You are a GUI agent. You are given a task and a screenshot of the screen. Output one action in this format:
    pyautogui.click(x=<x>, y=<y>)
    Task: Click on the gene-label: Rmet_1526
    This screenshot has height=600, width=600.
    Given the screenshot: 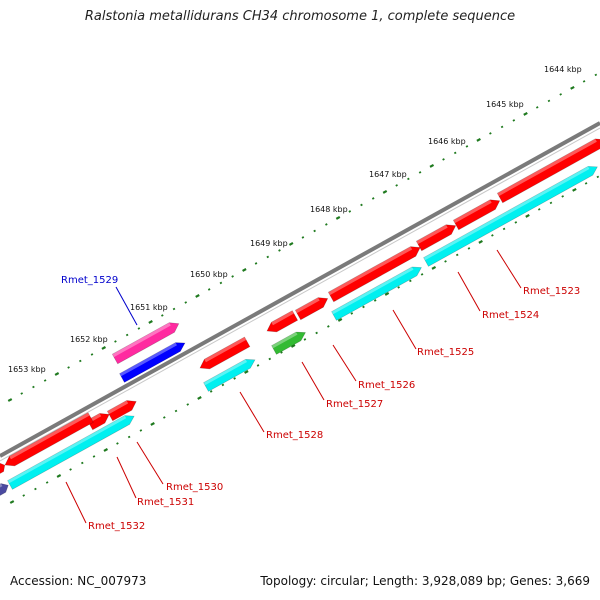 What is the action you would take?
    pyautogui.click(x=386, y=385)
    